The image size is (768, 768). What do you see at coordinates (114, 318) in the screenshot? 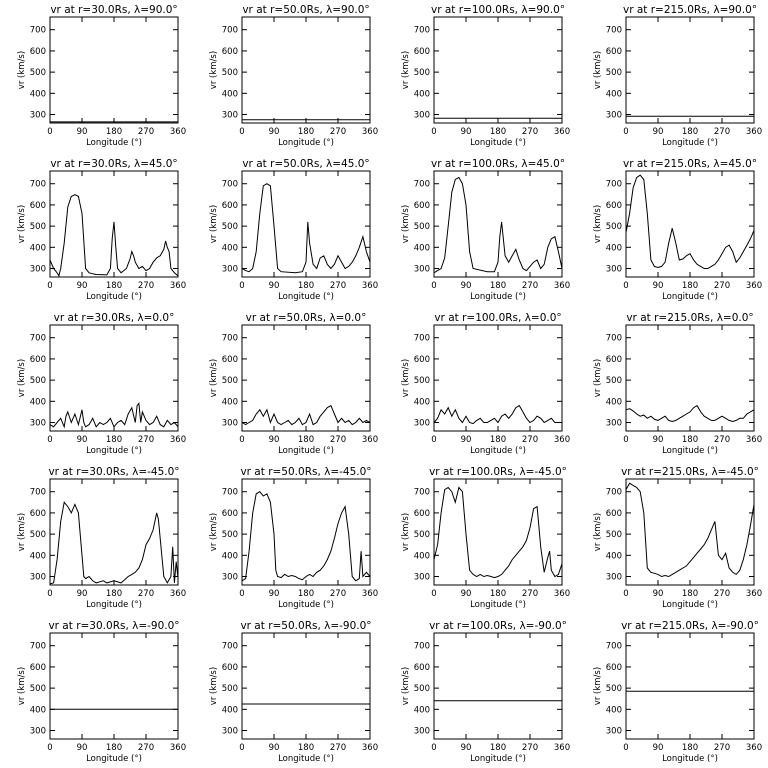
I see `panel-title: vr at r=30.0Rs, λ=0.0°` at bounding box center [114, 318].